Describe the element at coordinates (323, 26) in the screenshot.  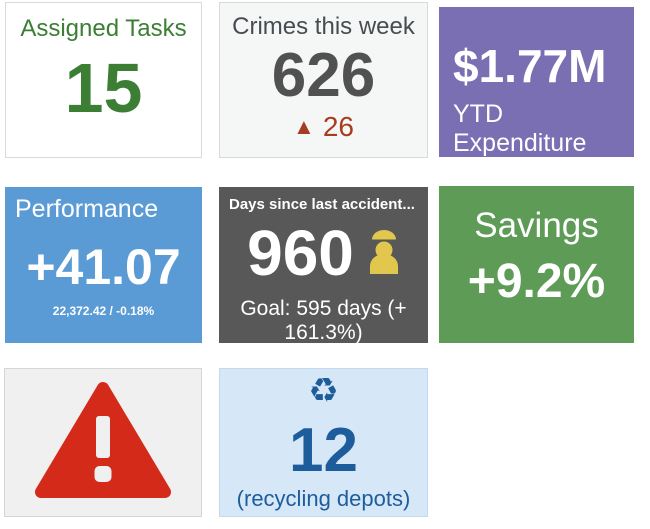
I see `crimes-title: Crimes this week` at that location.